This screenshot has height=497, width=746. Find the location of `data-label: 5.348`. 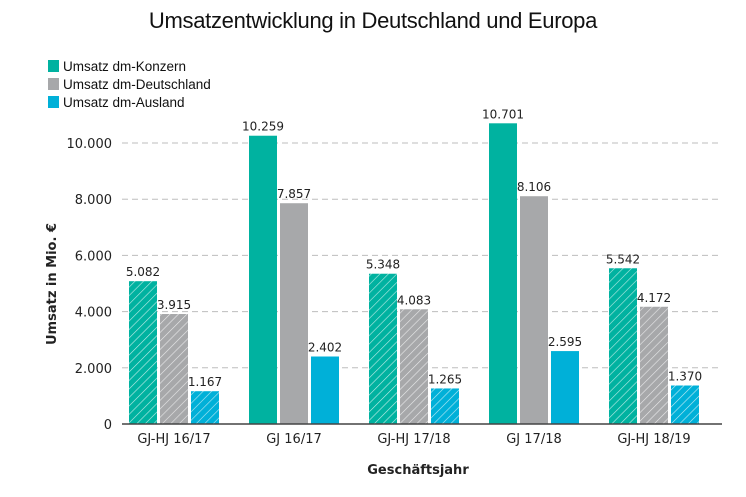

data-label: 5.348 is located at coordinates (383, 265).